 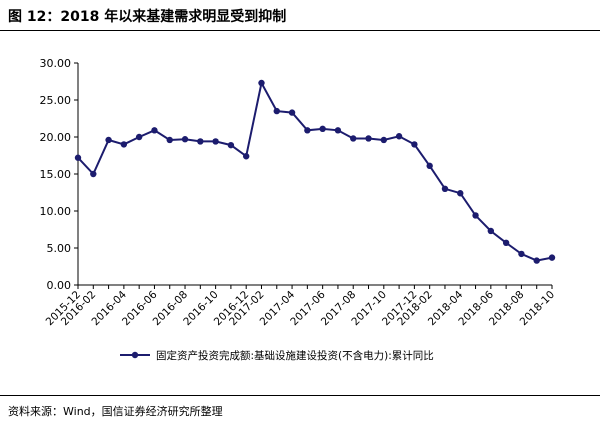 What do you see at coordinates (135, 355) in the screenshot?
I see `legend-marker` at bounding box center [135, 355].